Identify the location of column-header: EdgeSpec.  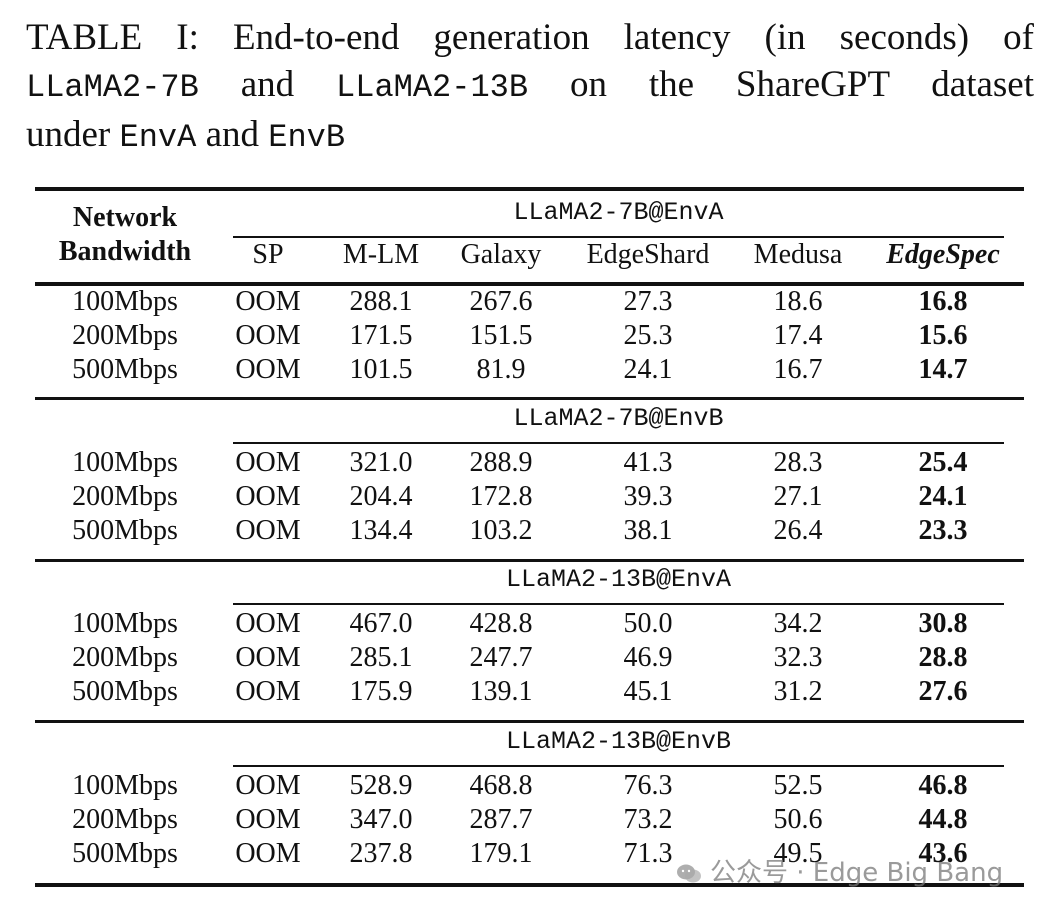
(943, 254).